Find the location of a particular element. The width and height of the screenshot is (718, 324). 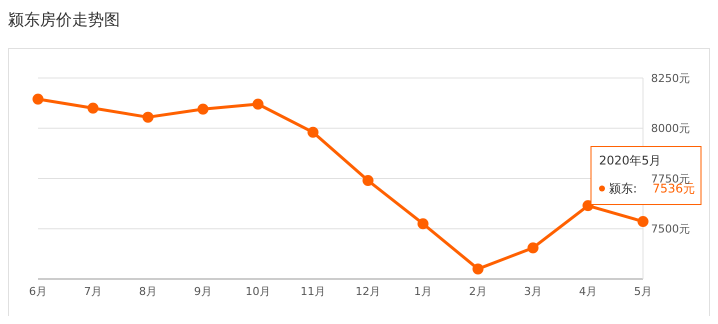

y-tick-label: 8000元 is located at coordinates (670, 129).